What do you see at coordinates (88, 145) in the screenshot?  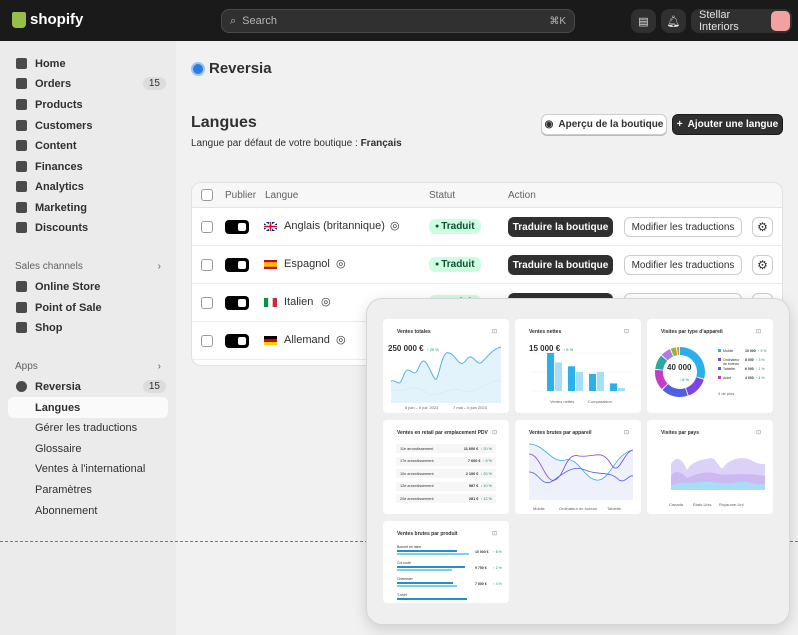 I see `sidebar-item-content: Content` at bounding box center [88, 145].